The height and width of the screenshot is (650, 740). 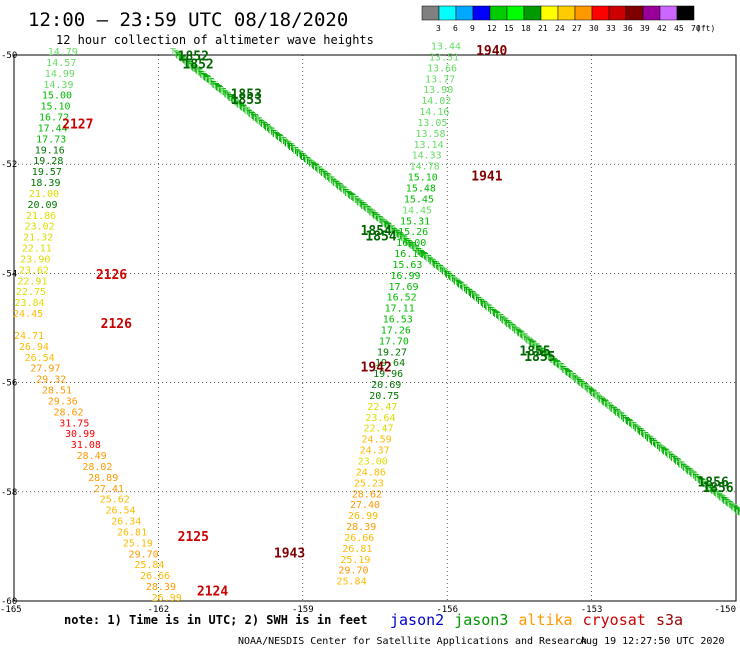 I want to click on colorbar-label: 18, so click(x=526, y=28).